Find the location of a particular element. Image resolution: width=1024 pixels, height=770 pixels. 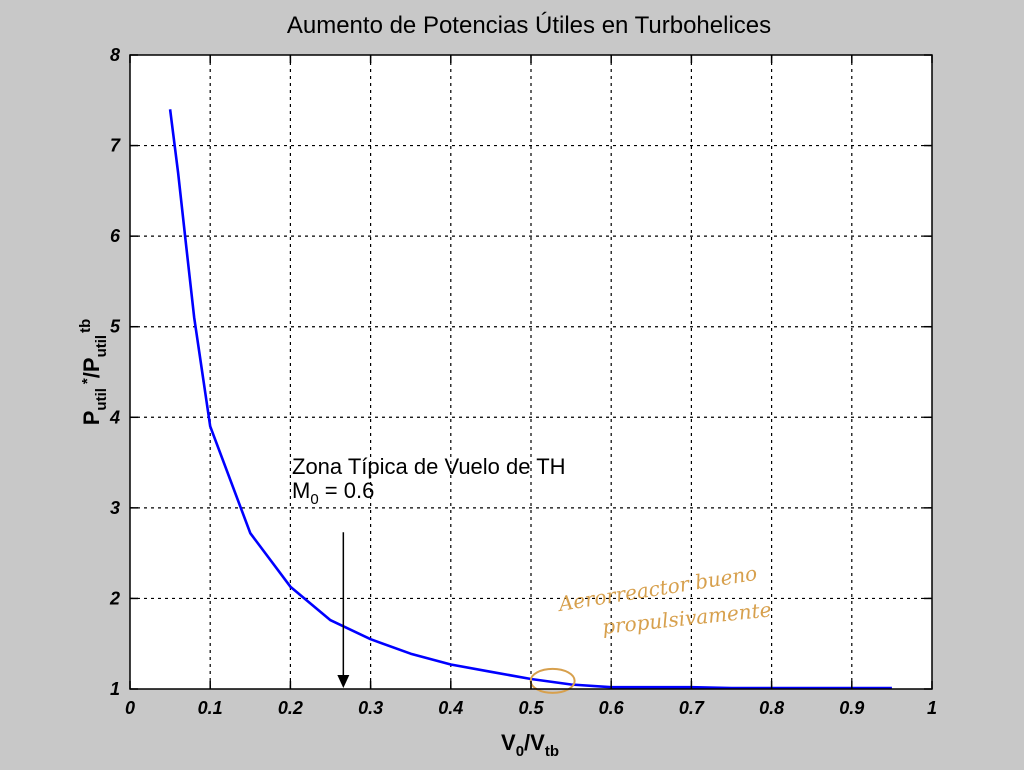

y-tick-label: 5 is located at coordinates (115, 327).